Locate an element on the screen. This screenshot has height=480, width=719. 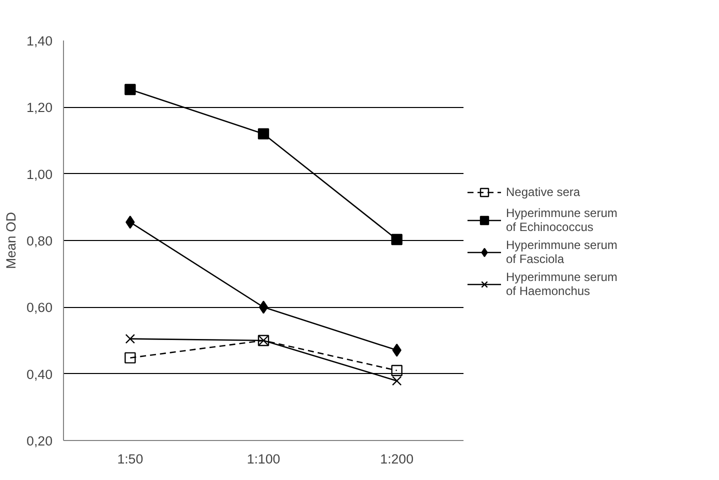
legend-label: Hyperimmune serum of Echinococcus is located at coordinates (562, 220).